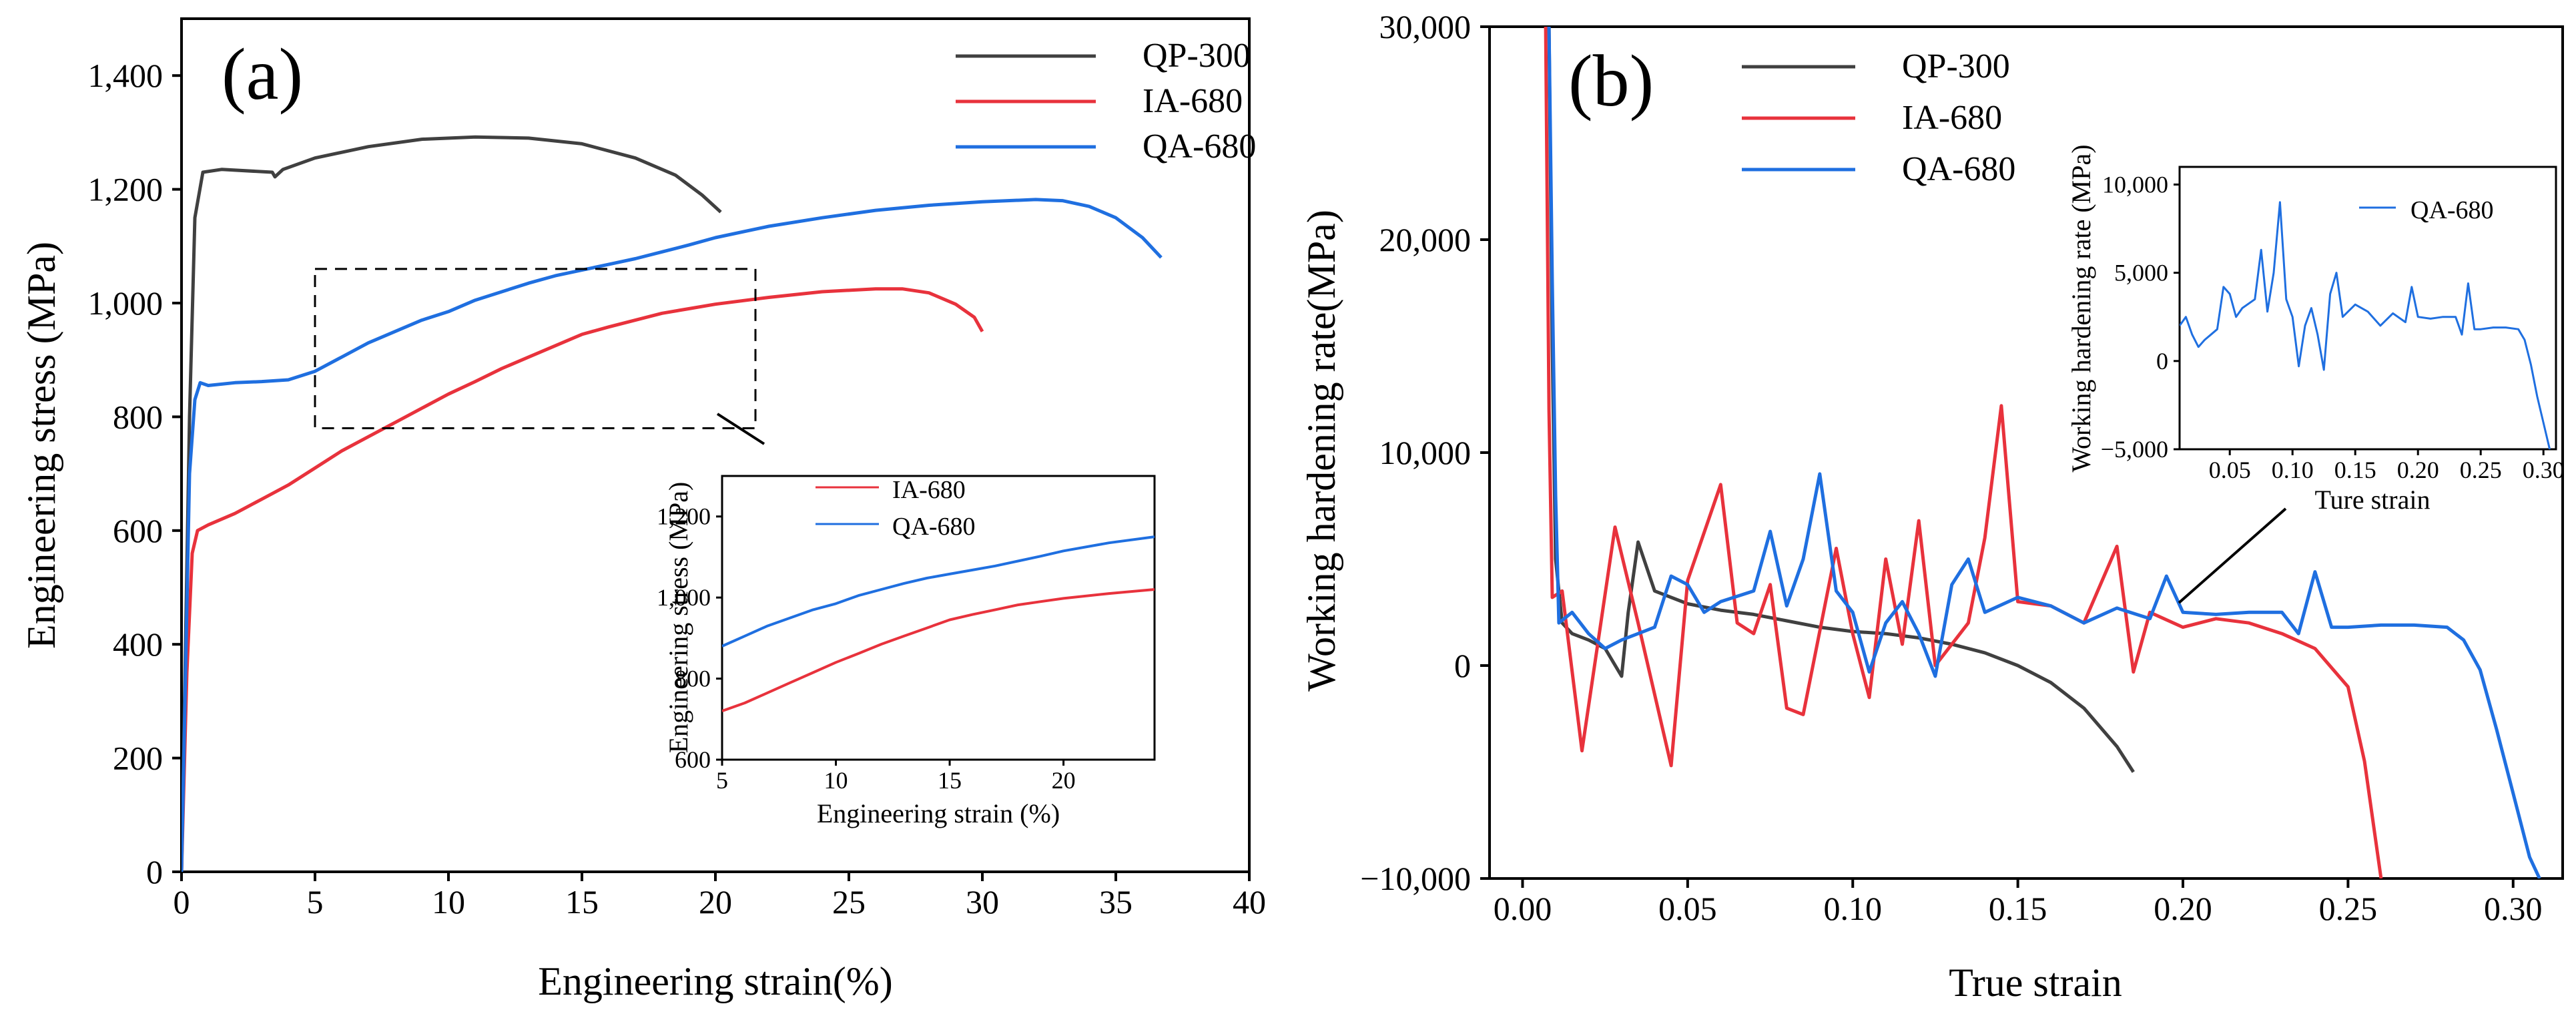 The image size is (2576, 1014). I want to click on a-zoom-connector, so click(740, 429).